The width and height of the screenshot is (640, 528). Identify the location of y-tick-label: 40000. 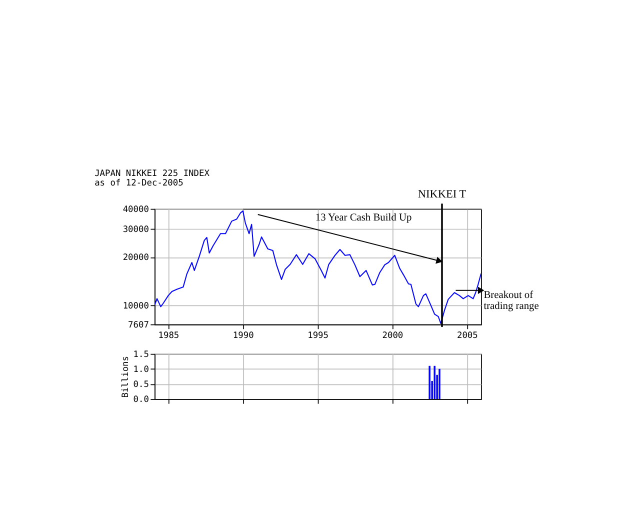
(135, 209).